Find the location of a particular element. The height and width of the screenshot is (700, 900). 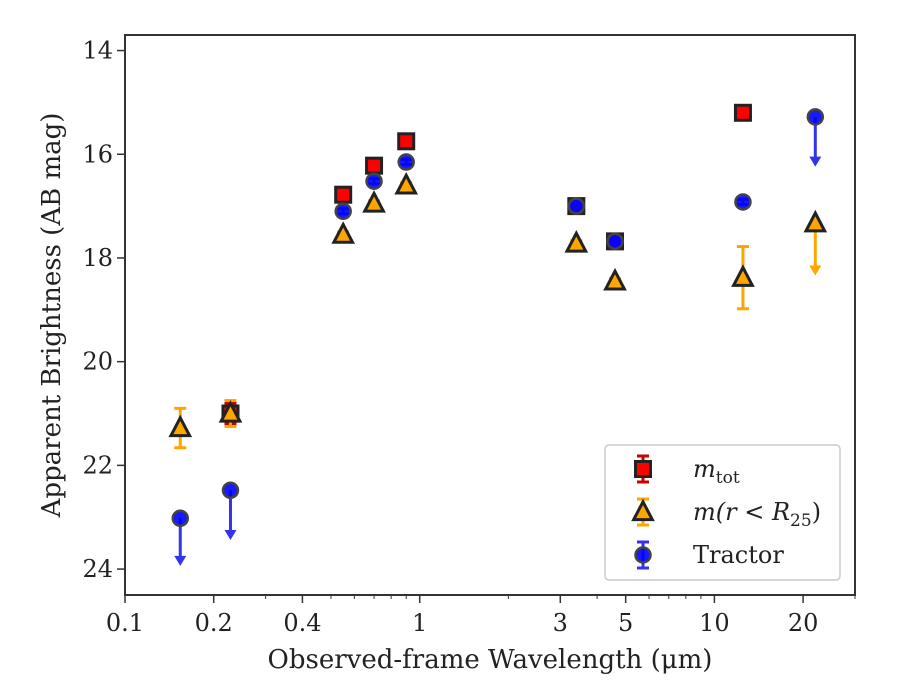

x-tick-label: 20 is located at coordinates (803, 623).